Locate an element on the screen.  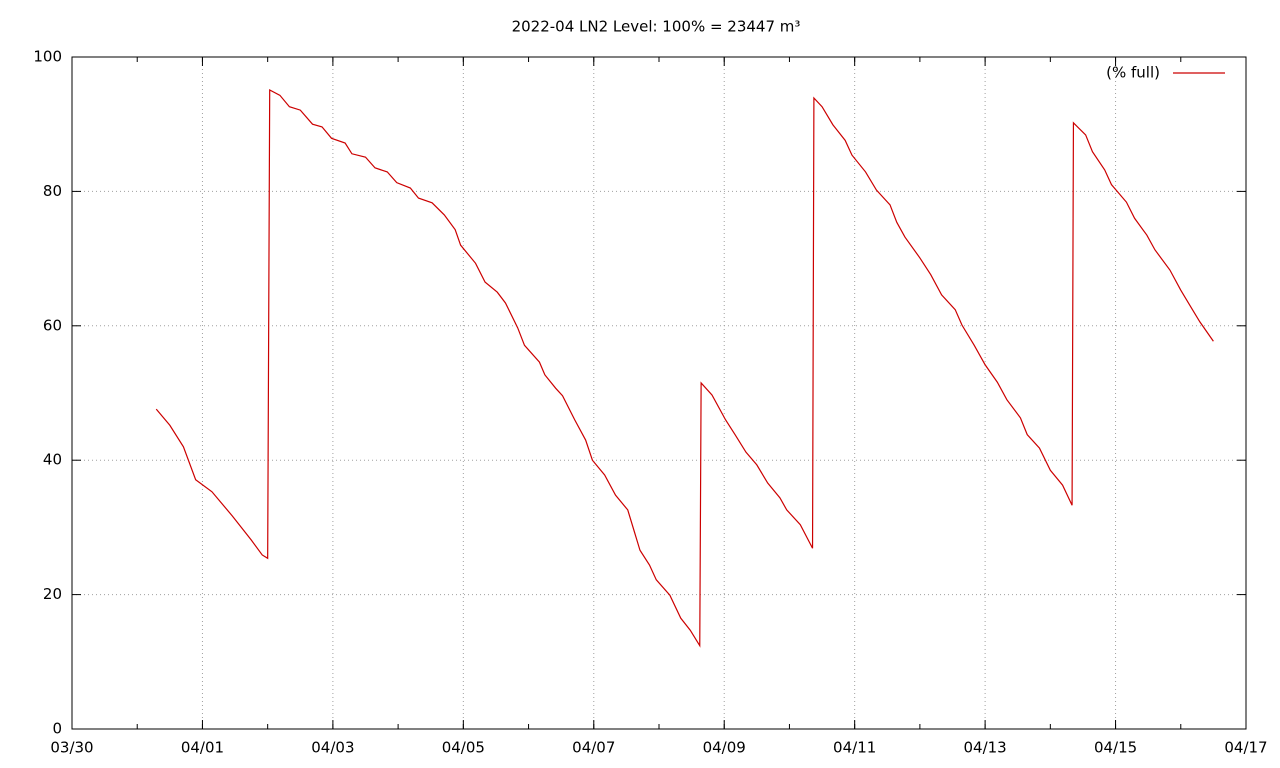
x-tick-label: 04/07 is located at coordinates (593, 748).